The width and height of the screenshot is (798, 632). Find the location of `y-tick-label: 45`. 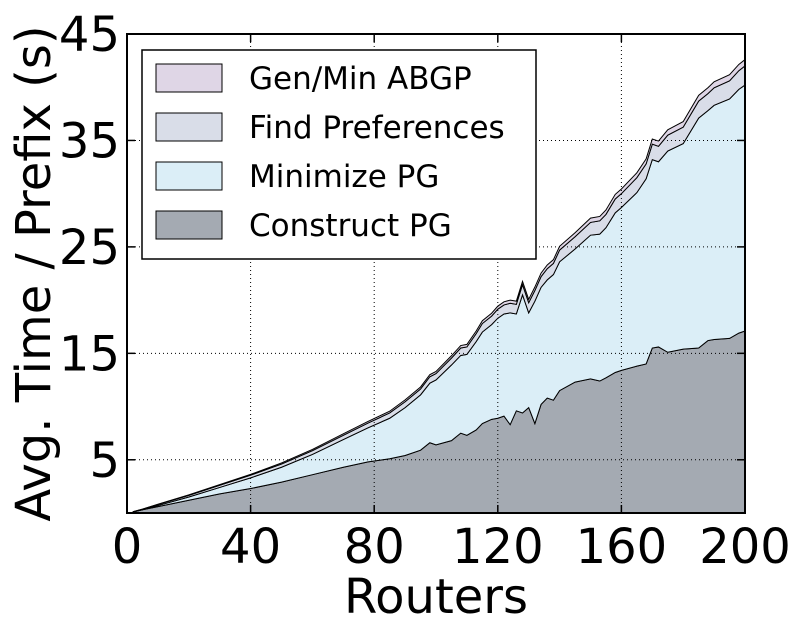

y-tick-label: 45 is located at coordinates (89, 35).